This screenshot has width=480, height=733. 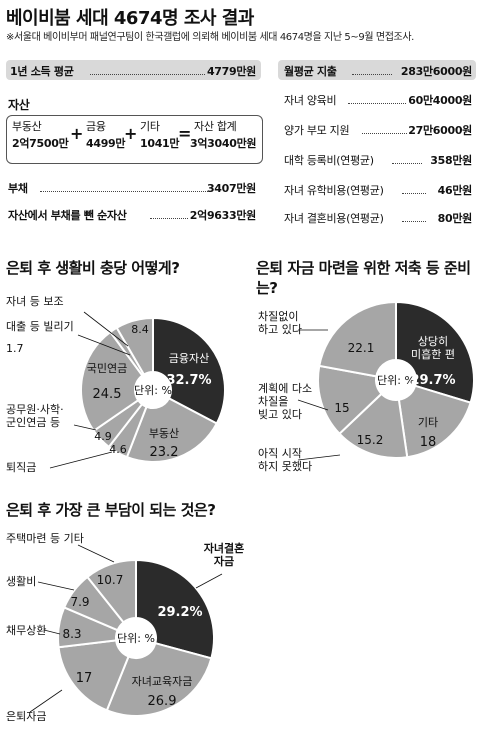 I want to click on income-bar, so click(x=133, y=70).